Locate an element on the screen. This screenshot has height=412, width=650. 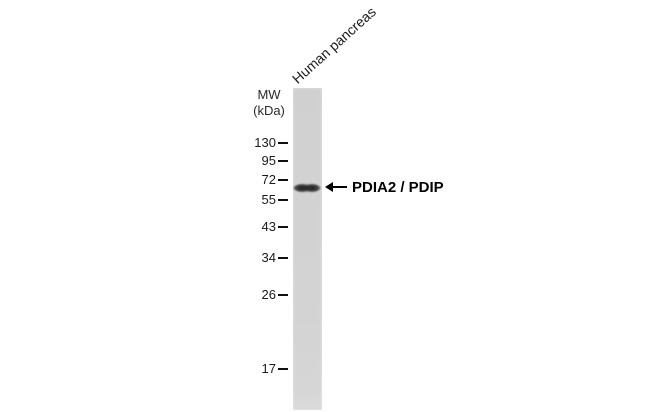
mw-marker-26: 26 is located at coordinates (264, 295).